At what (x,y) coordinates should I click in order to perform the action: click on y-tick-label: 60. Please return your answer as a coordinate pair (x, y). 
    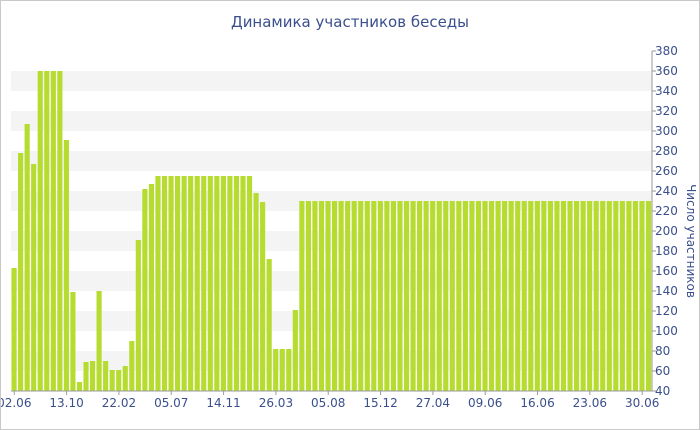
    Looking at the image, I should click on (662, 371).